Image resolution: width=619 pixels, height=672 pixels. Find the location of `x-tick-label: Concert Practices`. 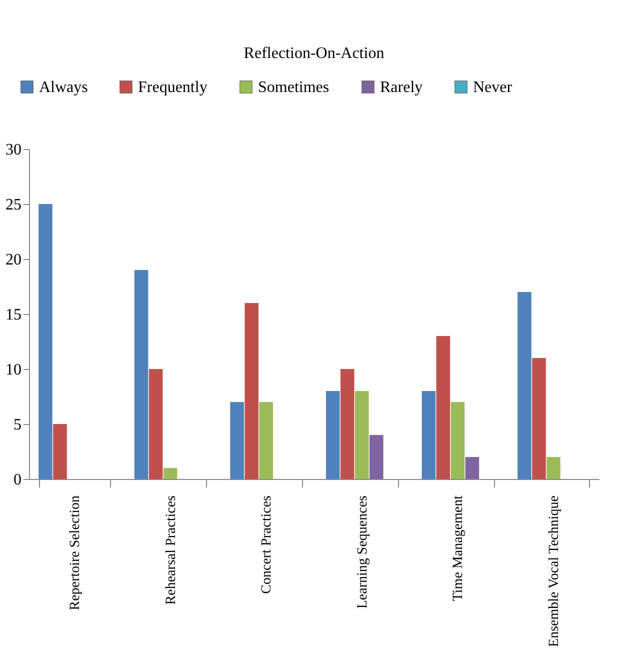

x-tick-label: Concert Practices is located at coordinates (267, 545).